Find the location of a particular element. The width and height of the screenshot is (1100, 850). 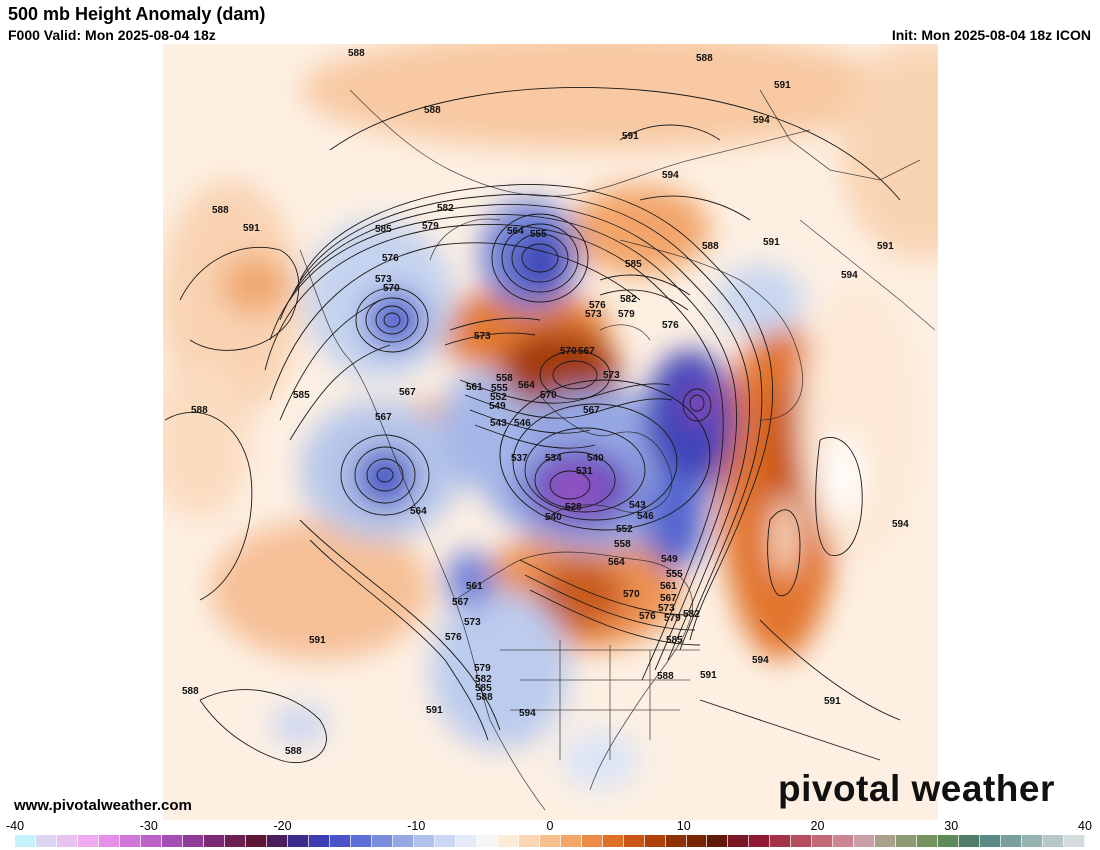

colorbar-tick-label: -20 is located at coordinates (282, 826).